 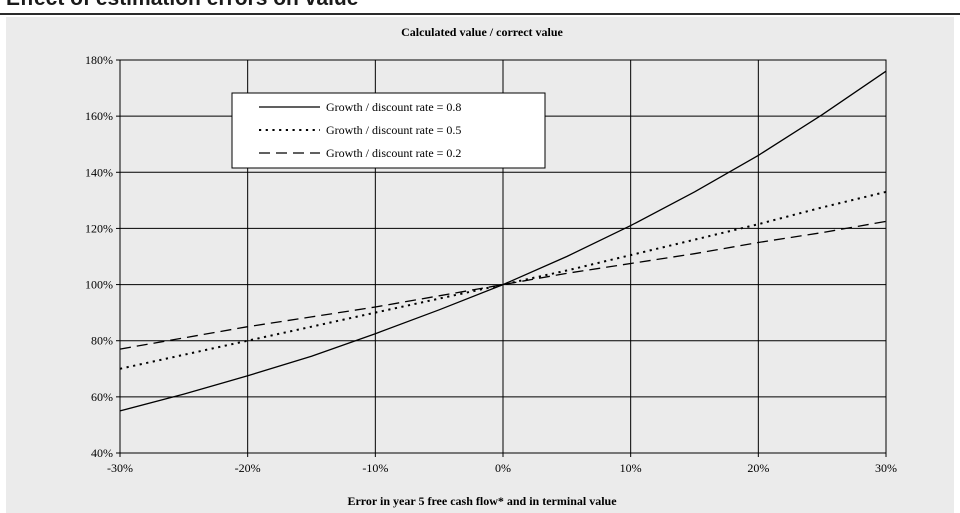 What do you see at coordinates (503, 468) in the screenshot?
I see `x-tick-label: 0%` at bounding box center [503, 468].